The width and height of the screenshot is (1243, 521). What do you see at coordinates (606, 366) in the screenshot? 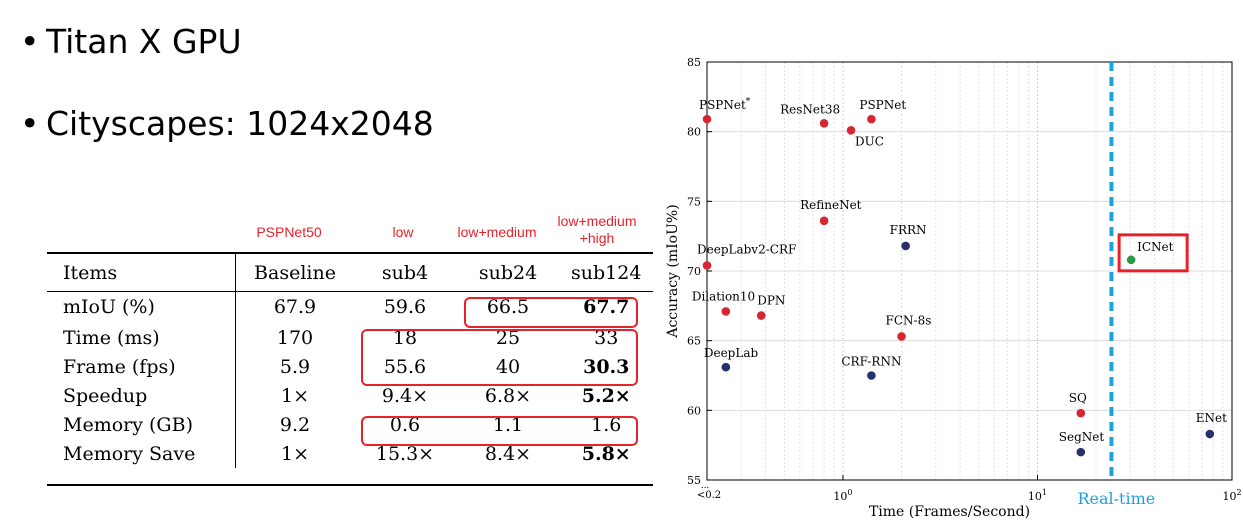
I see `table-cell: 30.3` at bounding box center [606, 366].